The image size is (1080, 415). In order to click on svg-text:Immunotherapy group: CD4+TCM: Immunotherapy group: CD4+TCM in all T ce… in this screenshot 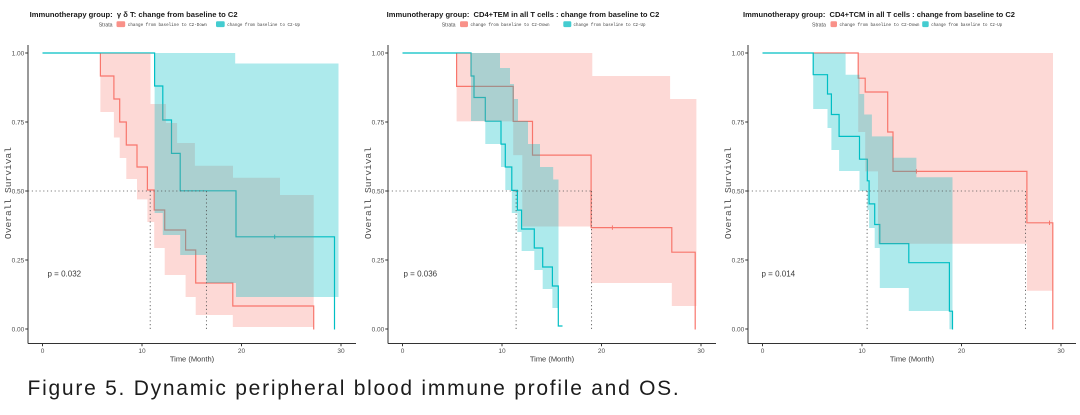, I will do `click(879, 14)`.